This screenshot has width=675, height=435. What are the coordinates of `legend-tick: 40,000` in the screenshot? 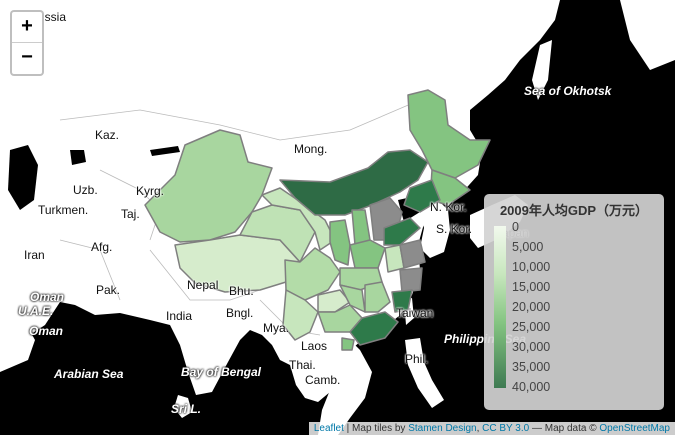 It's located at (531, 387).